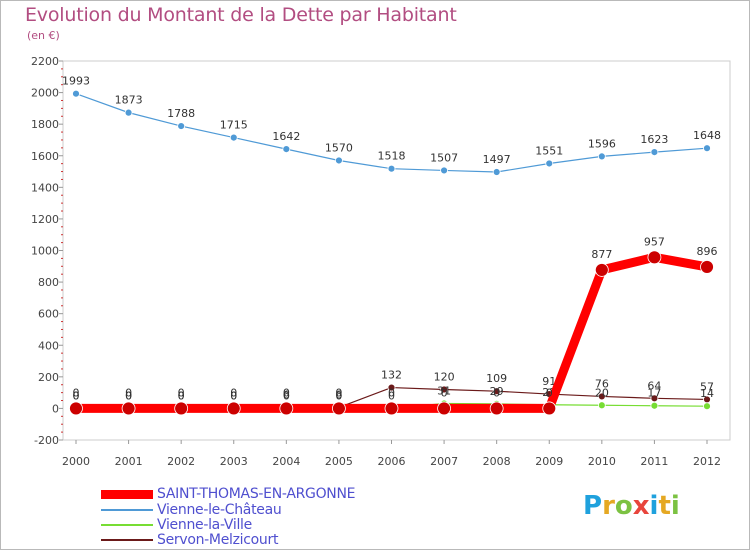  Describe the element at coordinates (234, 461) in the screenshot. I see `x-tick-label: 2003` at that location.